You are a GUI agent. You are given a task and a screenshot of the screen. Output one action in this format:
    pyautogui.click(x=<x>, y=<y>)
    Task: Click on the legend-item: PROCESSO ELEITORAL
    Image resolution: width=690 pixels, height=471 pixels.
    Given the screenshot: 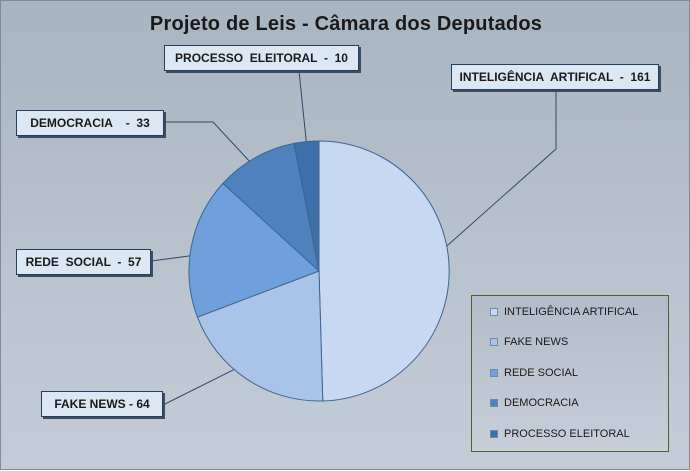 What is the action you would take?
    pyautogui.click(x=560, y=434)
    